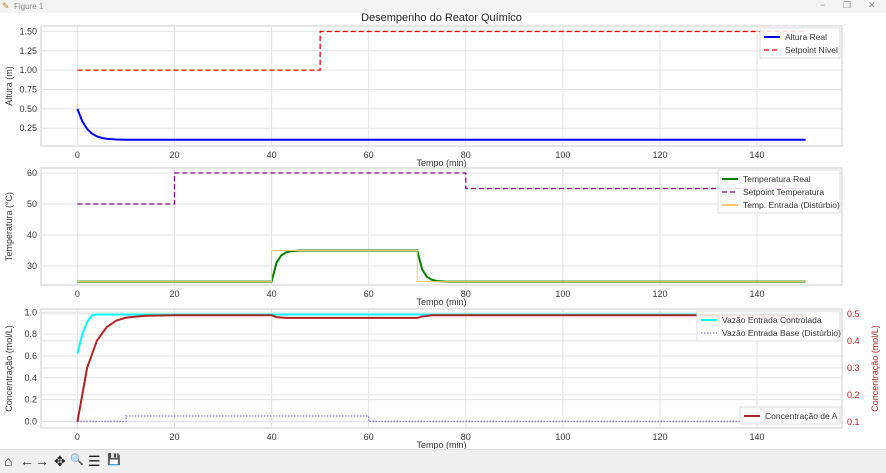 Image resolution: width=886 pixels, height=473 pixels. What do you see at coordinates (441, 124) in the screenshot?
I see `series-line-altura-real` at bounding box center [441, 124].